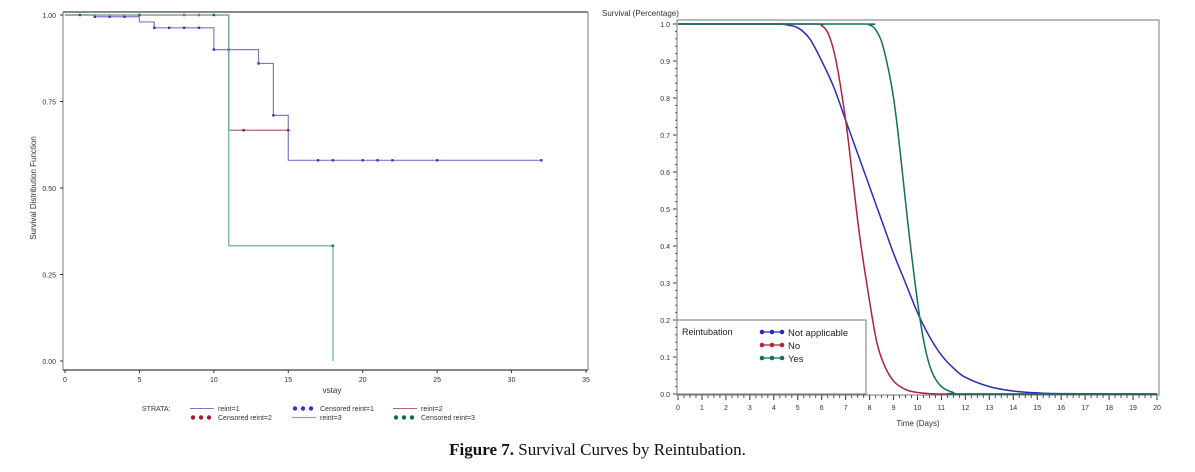  I want to click on legend-label: reint=1, so click(229, 409).